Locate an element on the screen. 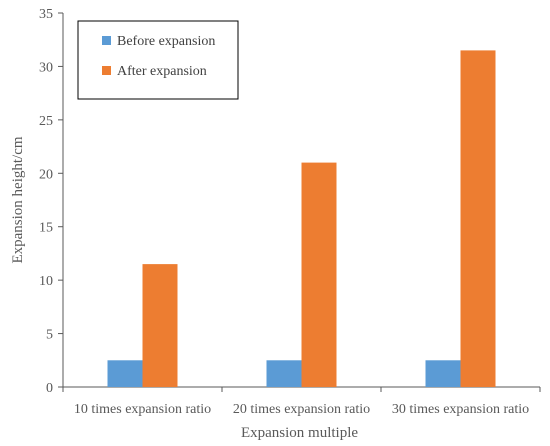  y-tick-label: 0 is located at coordinates (49, 388).